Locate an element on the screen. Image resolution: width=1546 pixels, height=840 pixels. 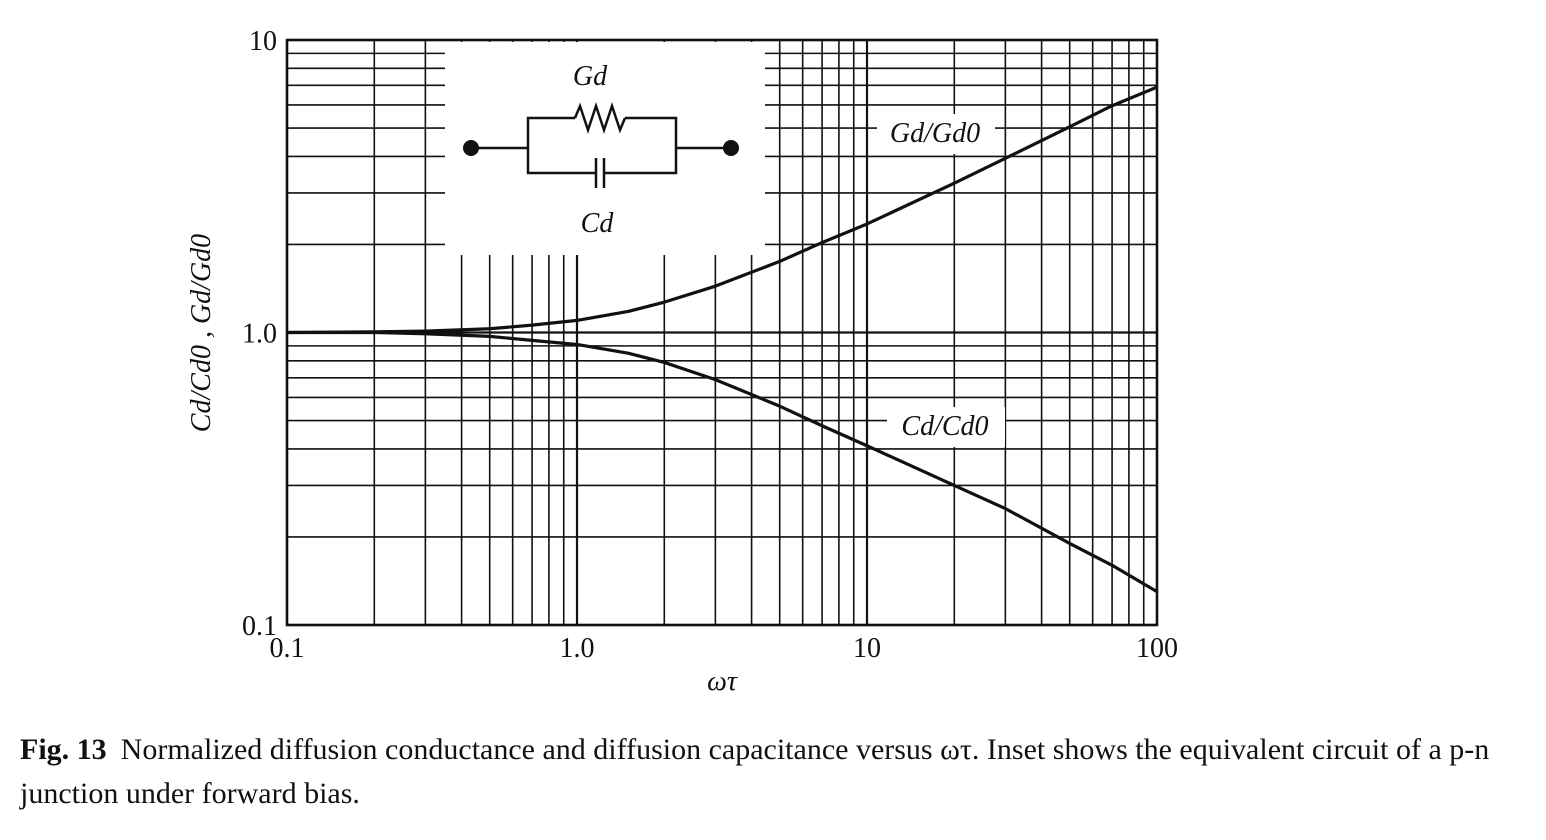
inset-label: Cd is located at coordinates (598, 223).